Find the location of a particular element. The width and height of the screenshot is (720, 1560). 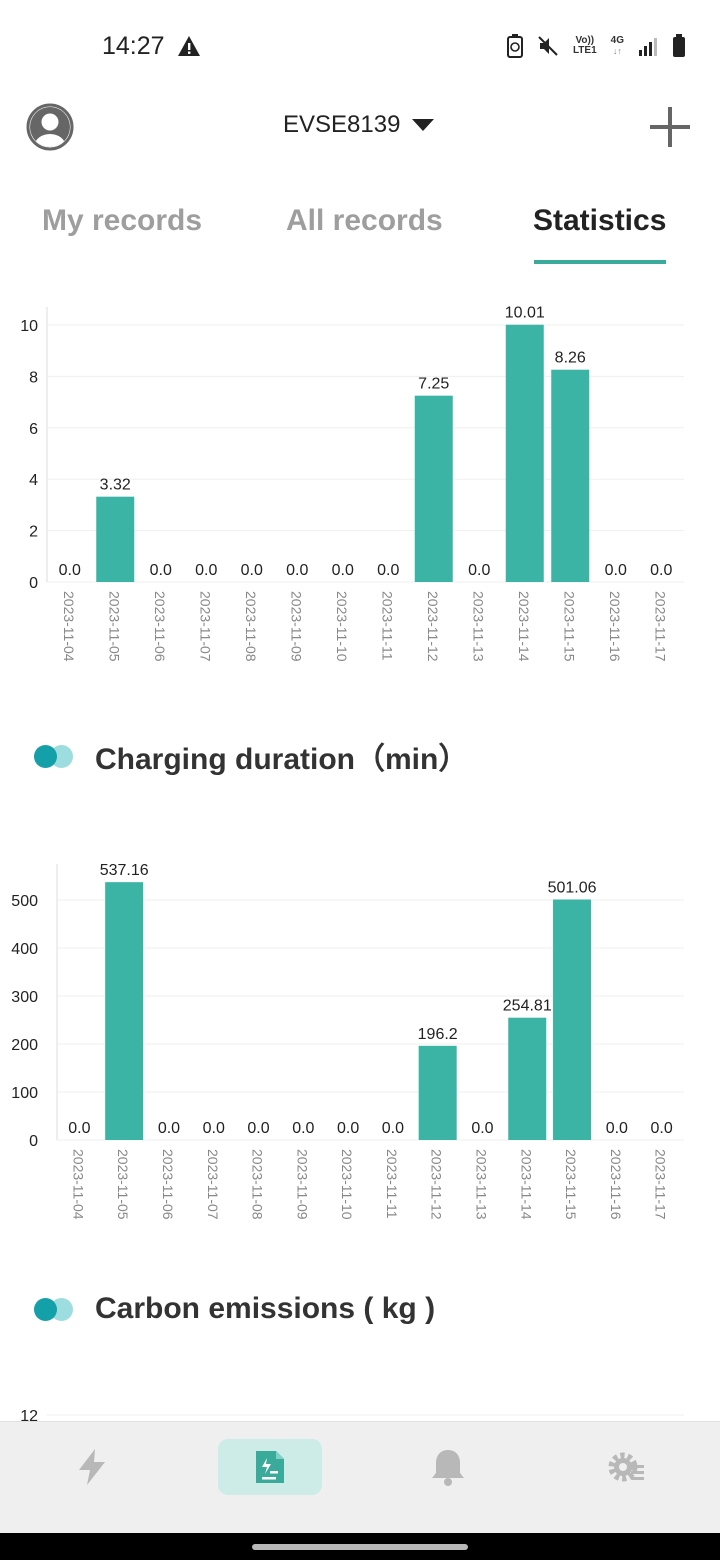

x-tick-label: 2023-11-05 is located at coordinates (114, 626).